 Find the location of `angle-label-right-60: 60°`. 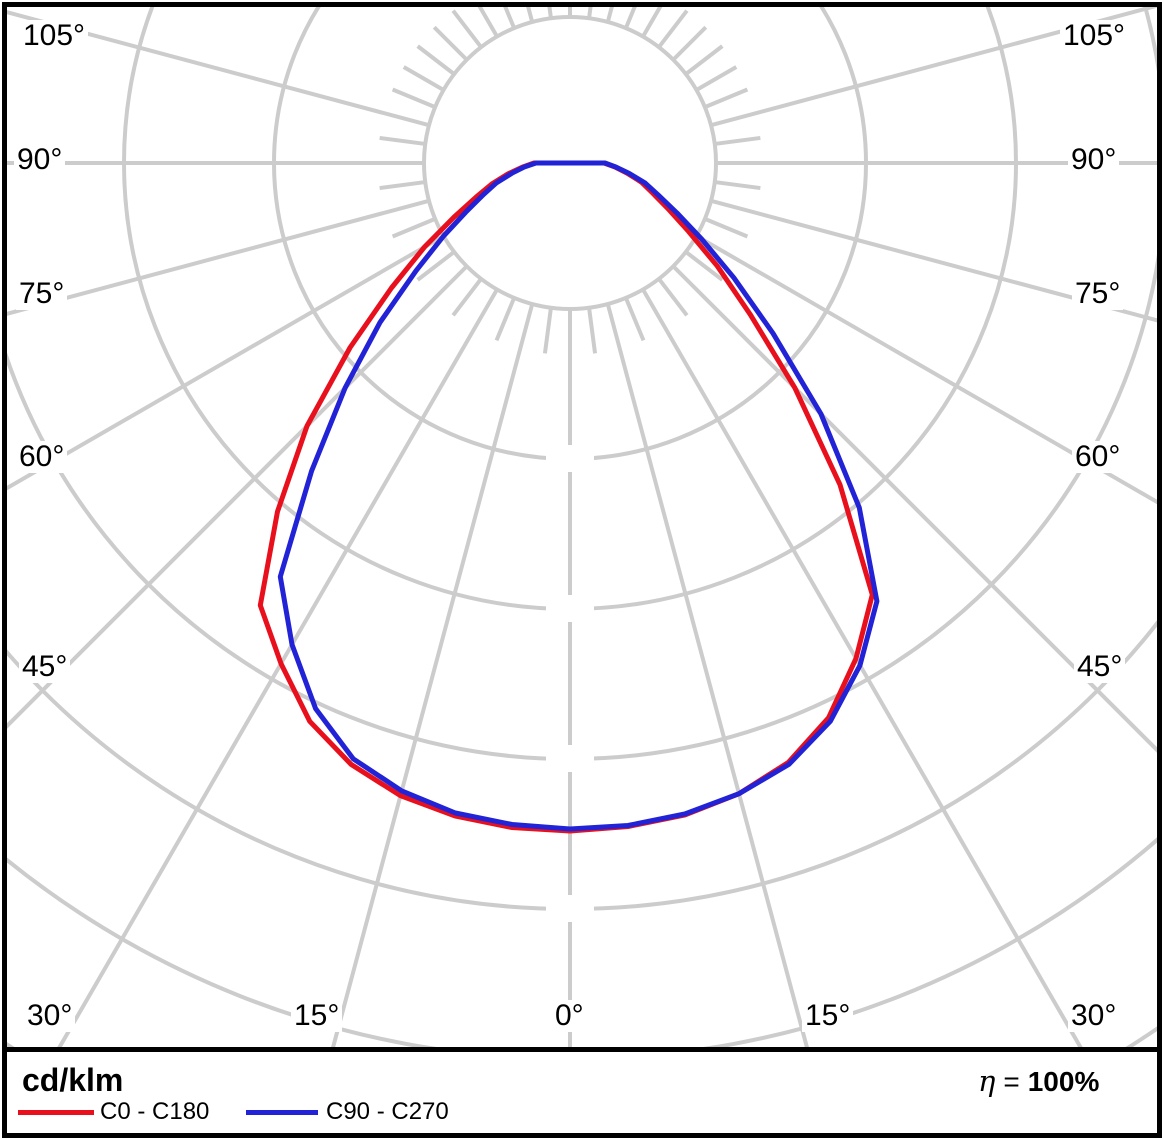

angle-label-right-60: 60° is located at coordinates (1098, 457).